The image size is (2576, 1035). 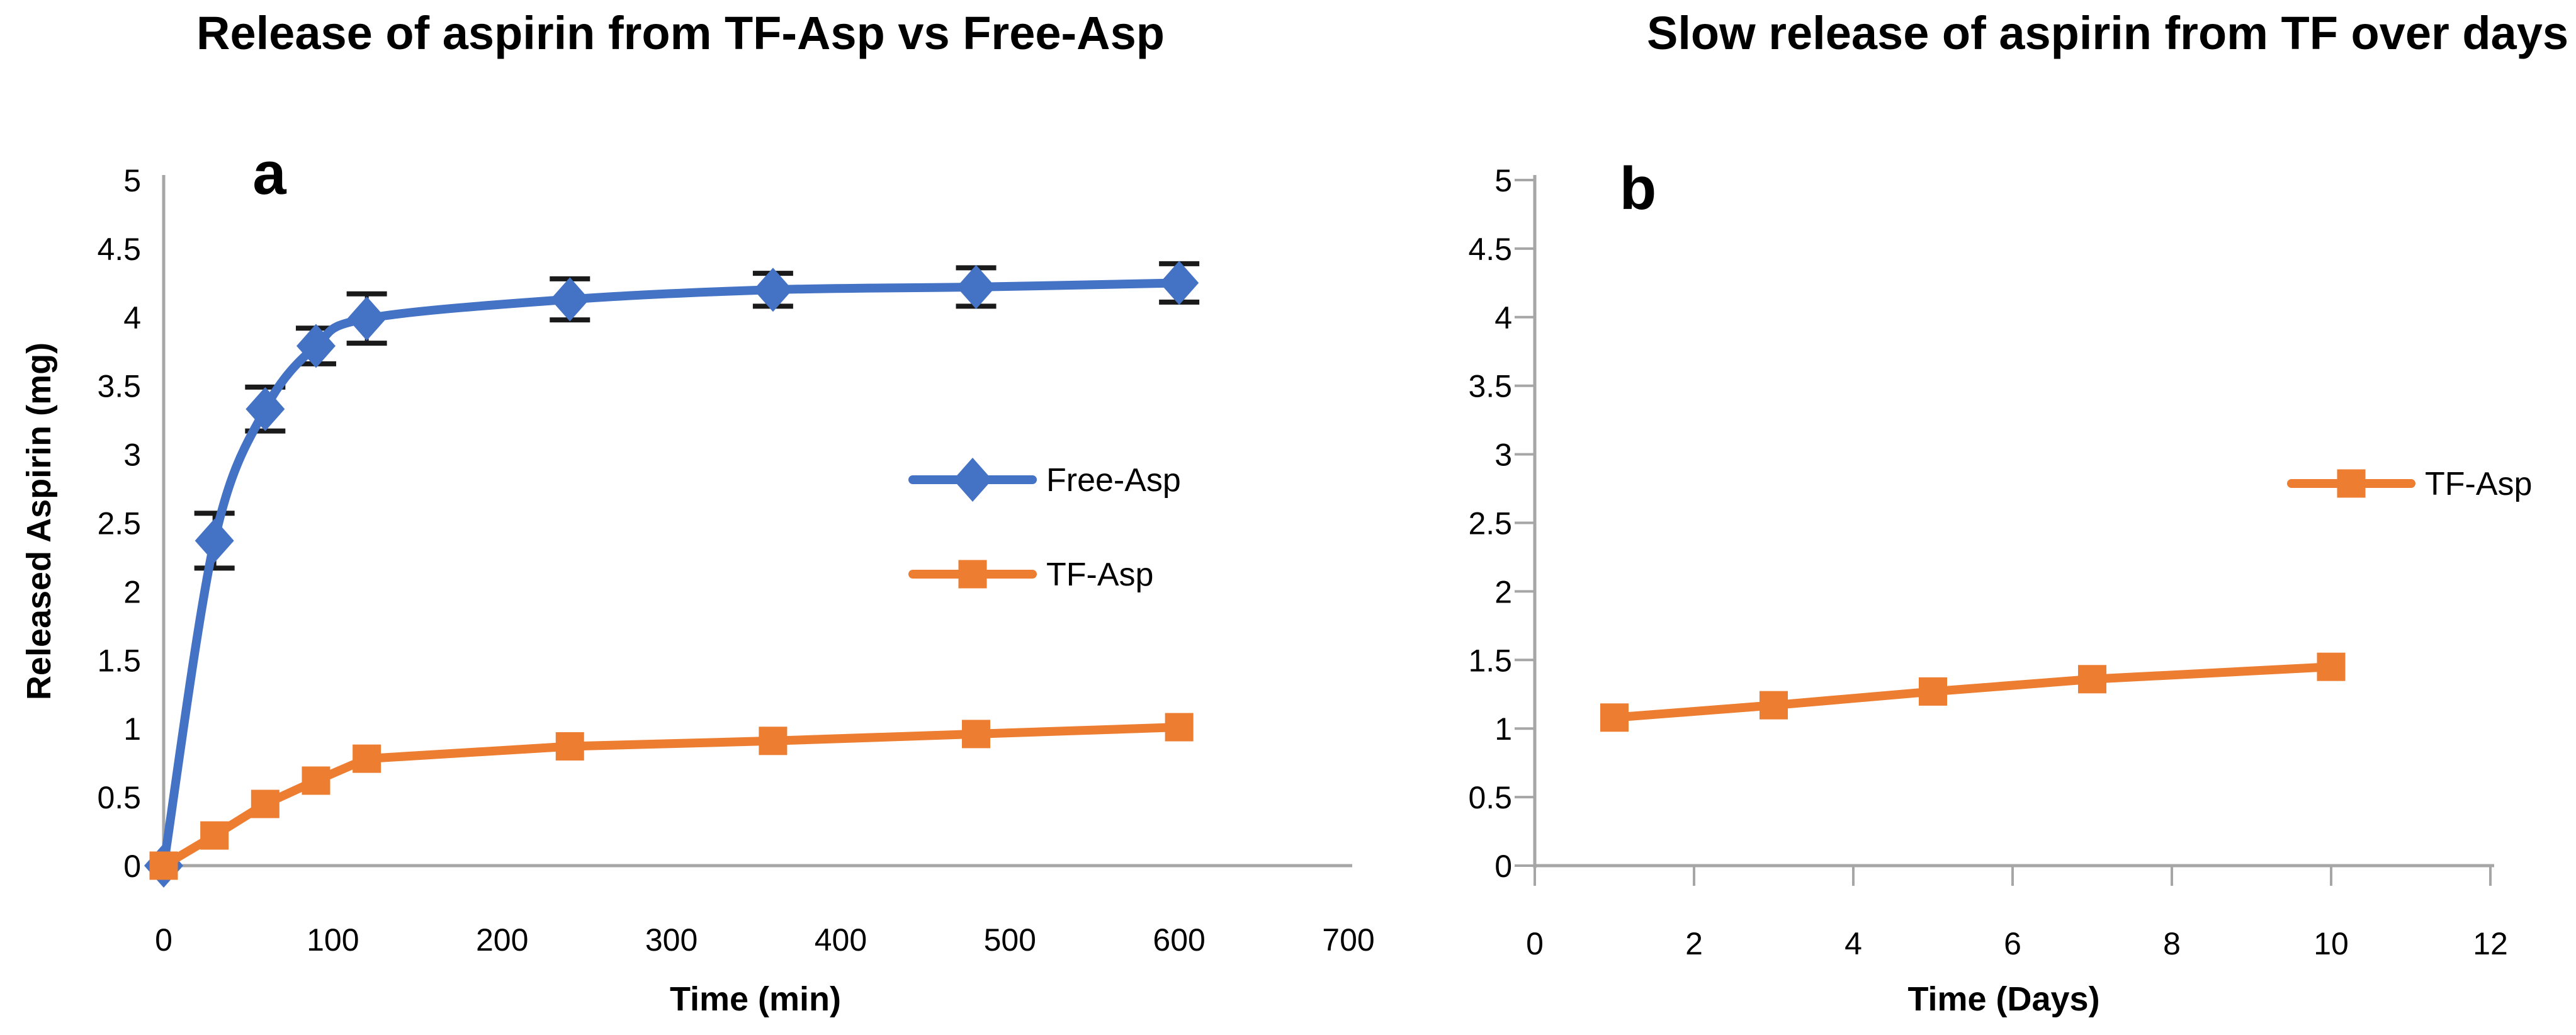 What do you see at coordinates (755, 999) in the screenshot?
I see `chart-a-x-axis-title: Time (min)` at bounding box center [755, 999].